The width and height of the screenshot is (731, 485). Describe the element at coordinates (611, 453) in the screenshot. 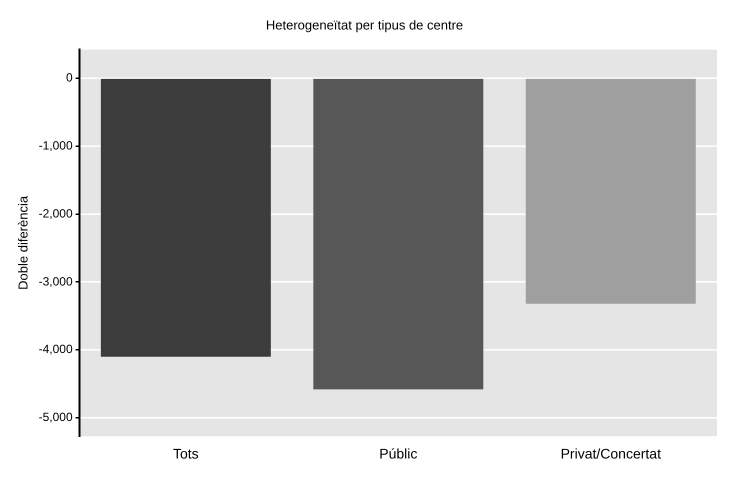

I see `x-tick-label: Privat/Concertat` at that location.